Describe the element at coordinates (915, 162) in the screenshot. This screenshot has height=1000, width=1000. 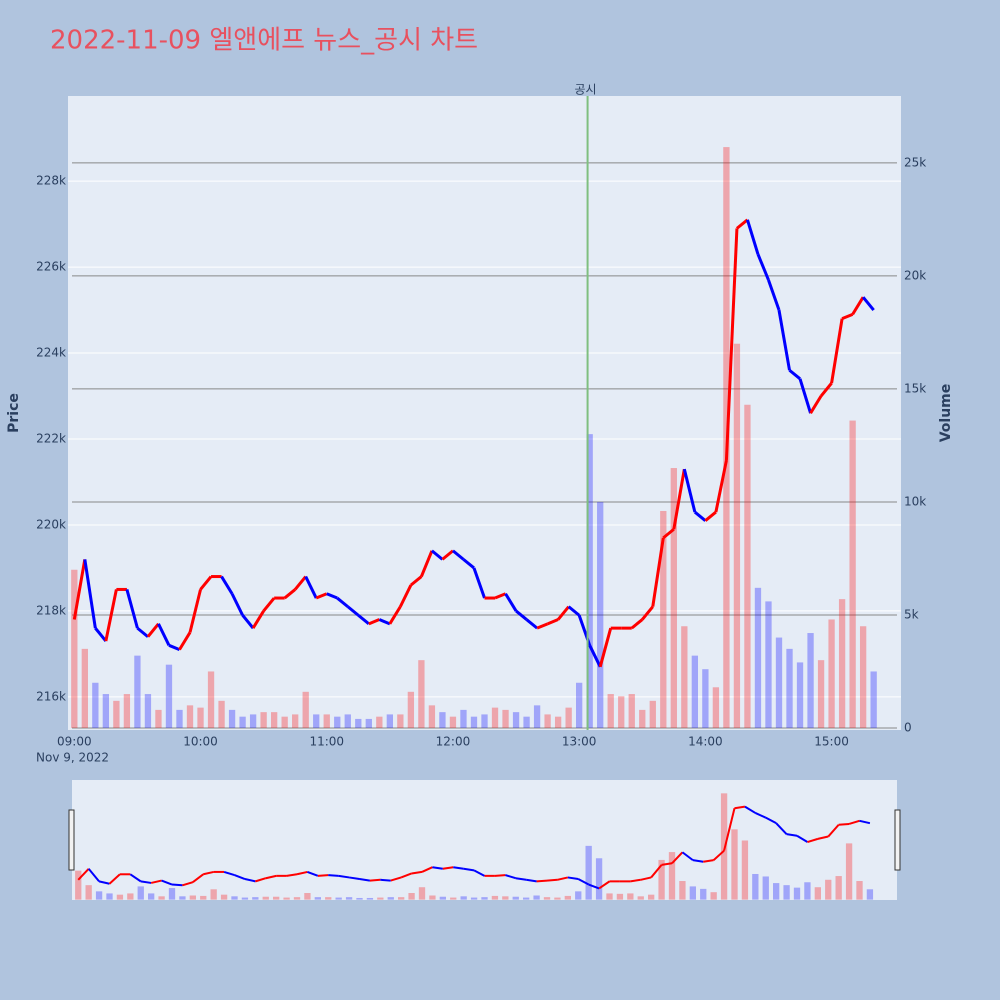
I see `y2-tick-label: 25k` at that location.